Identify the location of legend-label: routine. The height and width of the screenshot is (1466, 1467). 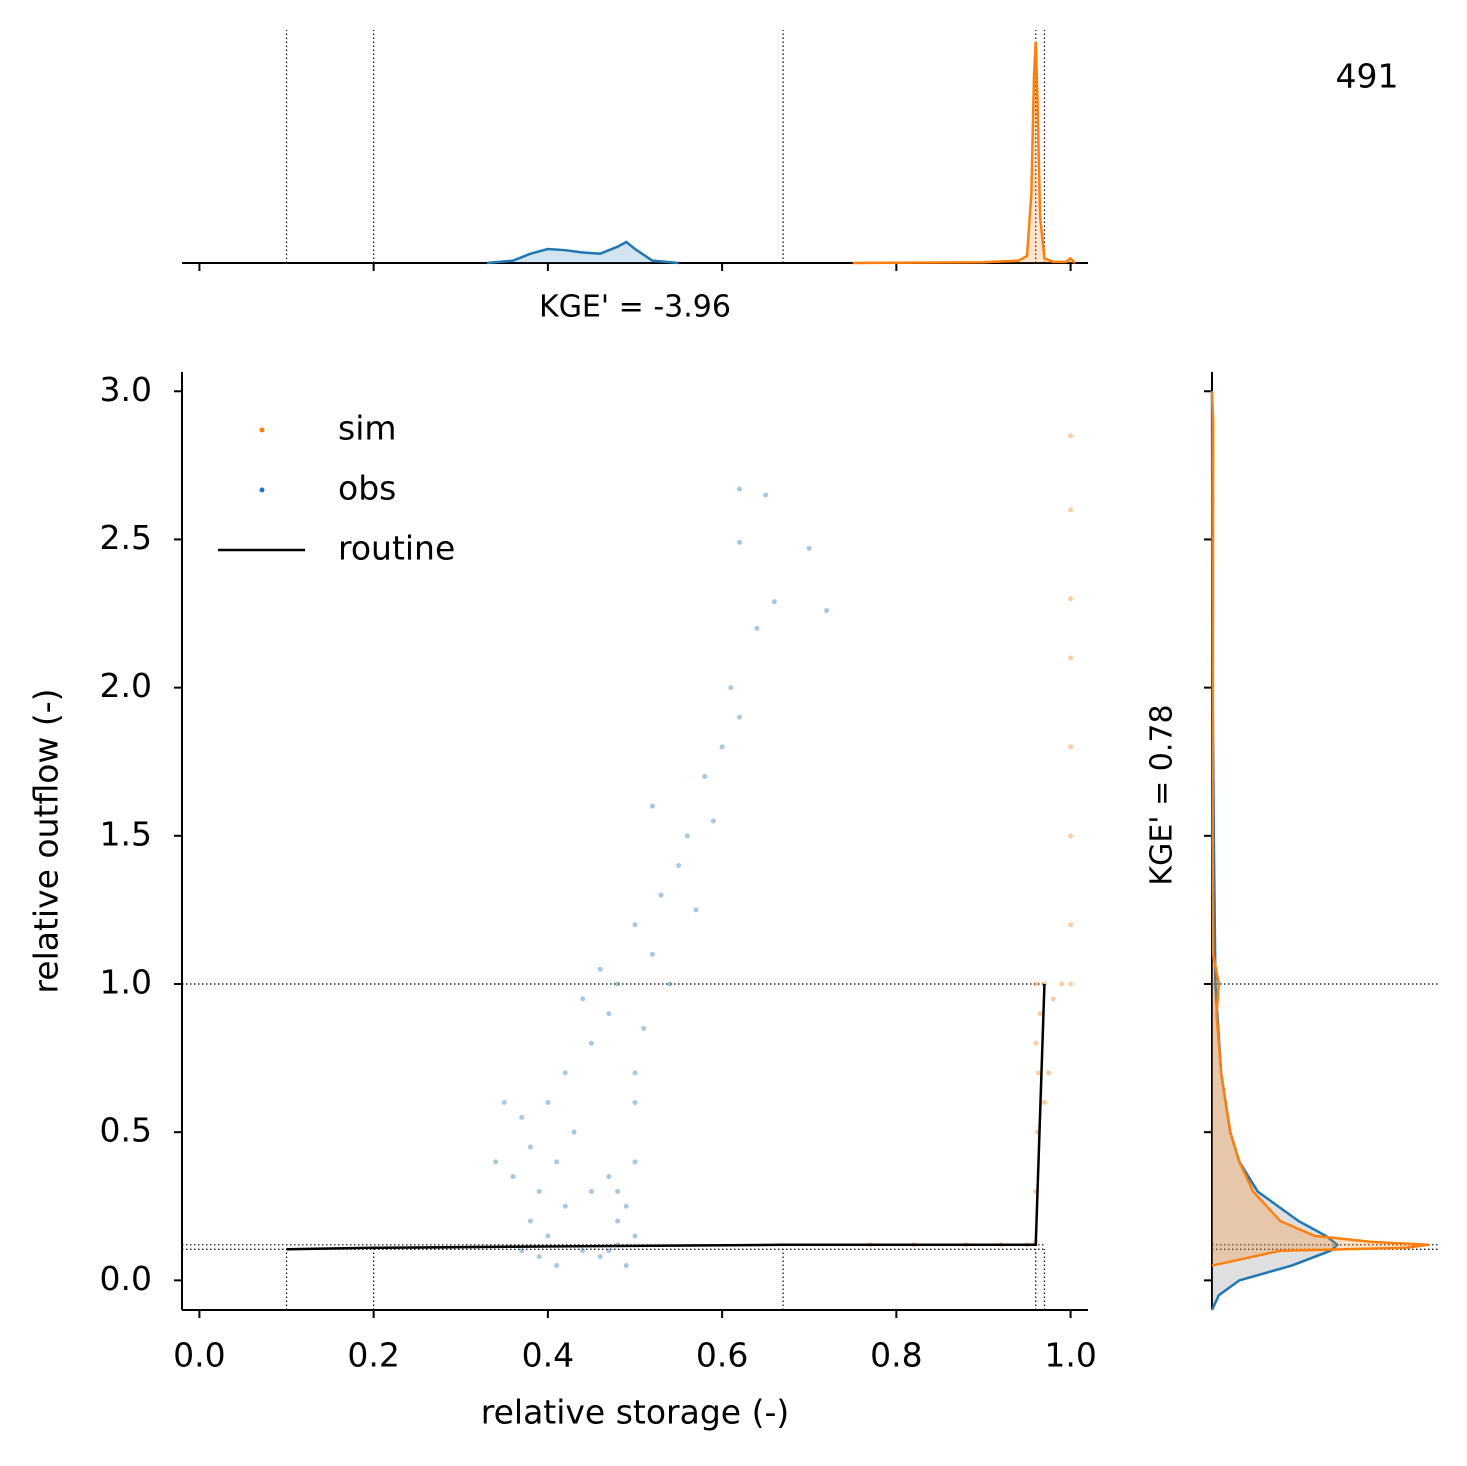
(396, 548).